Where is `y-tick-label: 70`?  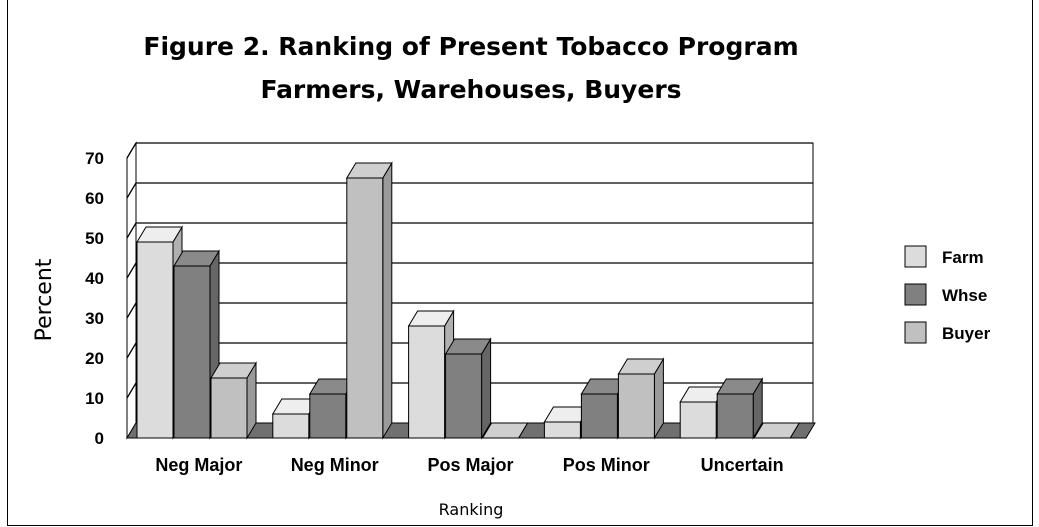 y-tick-label: 70 is located at coordinates (94, 158).